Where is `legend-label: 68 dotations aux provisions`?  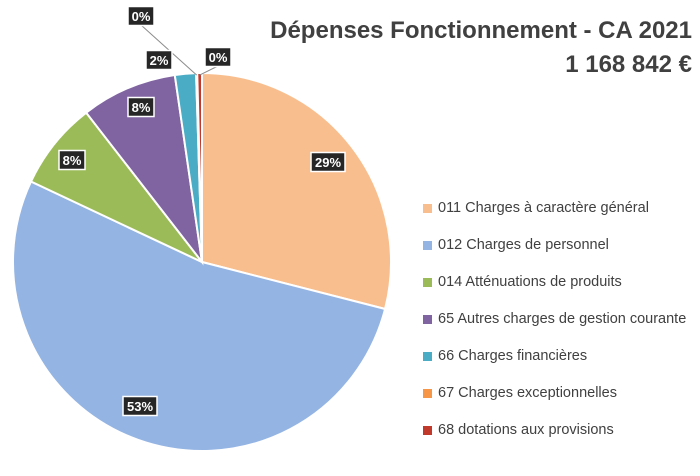
legend-label: 68 dotations aux provisions is located at coordinates (526, 430).